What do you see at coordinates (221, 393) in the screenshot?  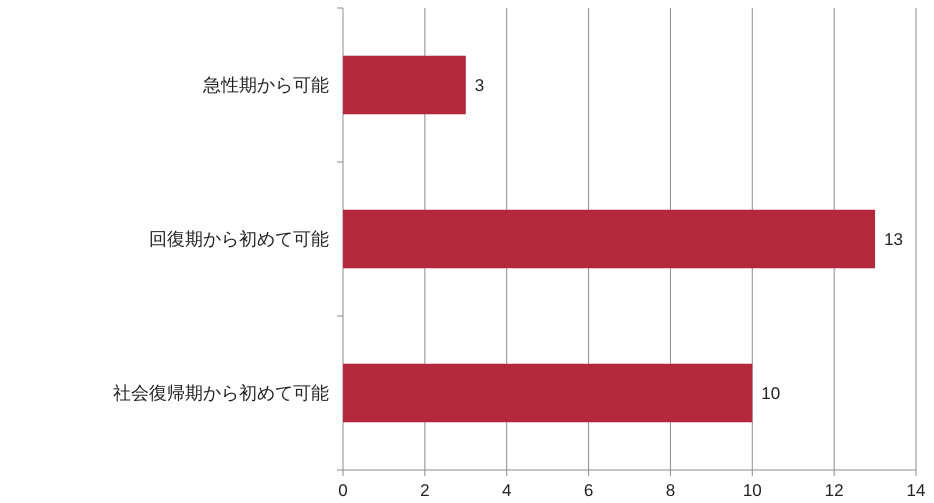 I see `y-tick-label: 社会復帰期から初めて可能` at bounding box center [221, 393].